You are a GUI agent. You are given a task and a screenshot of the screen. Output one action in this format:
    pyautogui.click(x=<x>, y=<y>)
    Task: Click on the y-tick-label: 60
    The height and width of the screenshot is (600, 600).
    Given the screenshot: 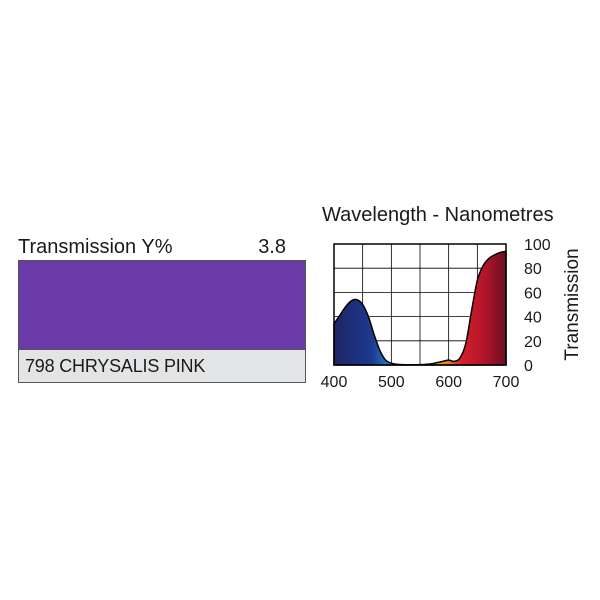 What is the action you would take?
    pyautogui.click(x=533, y=293)
    